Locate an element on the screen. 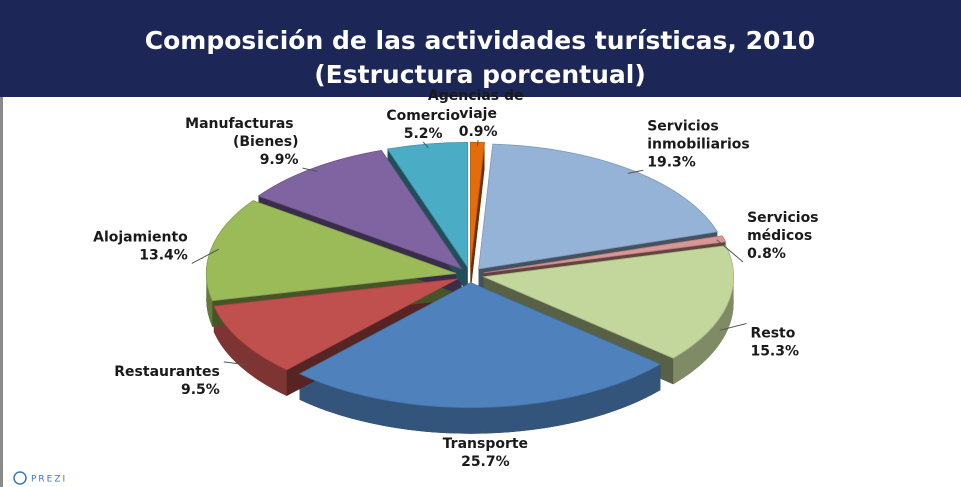 Image resolution: width=961 pixels, height=487 pixels. value-label: 15.3% is located at coordinates (774, 352).